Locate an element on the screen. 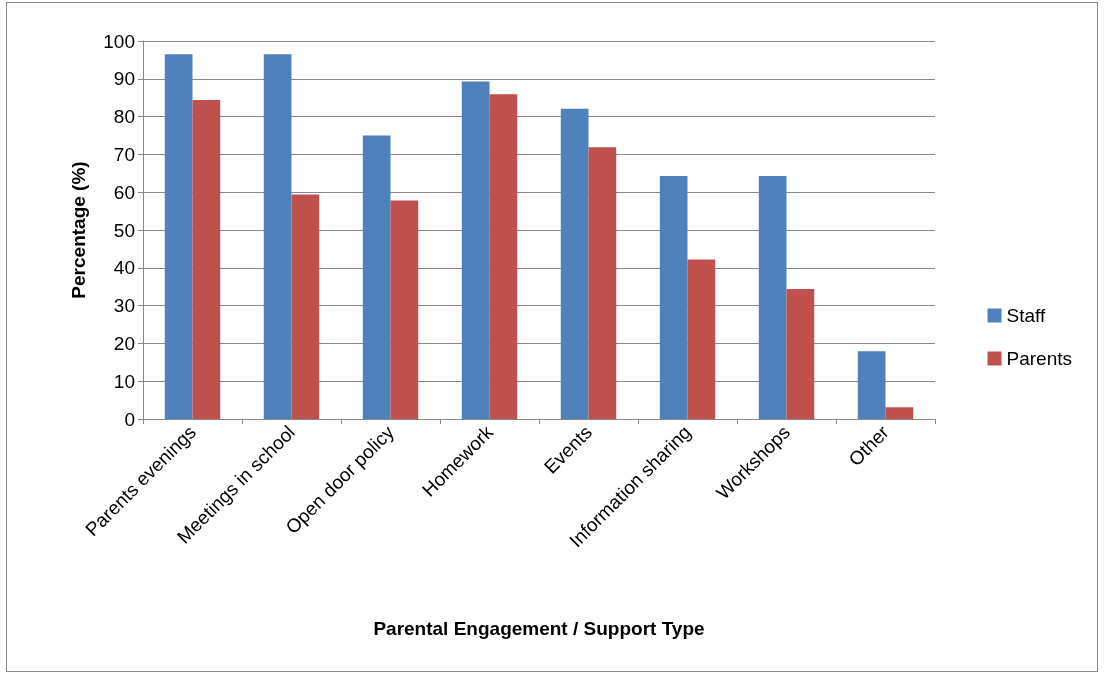  legend-label: Parents is located at coordinates (1039, 358).